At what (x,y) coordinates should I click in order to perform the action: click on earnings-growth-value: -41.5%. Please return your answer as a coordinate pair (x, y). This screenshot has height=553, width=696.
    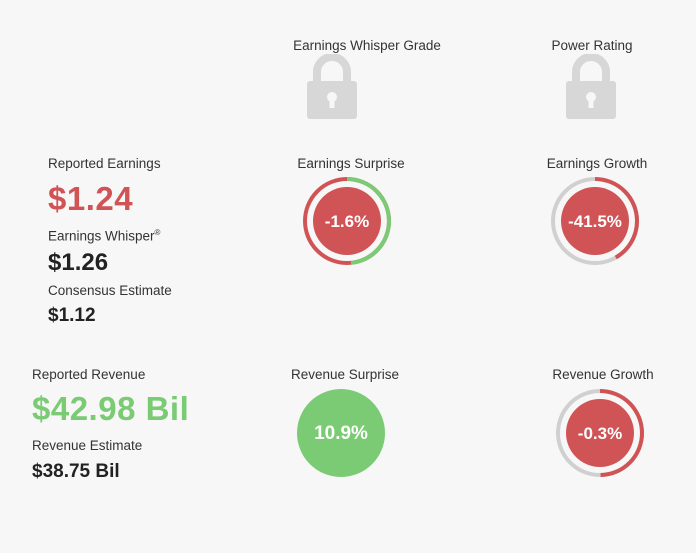
    Looking at the image, I should click on (595, 221).